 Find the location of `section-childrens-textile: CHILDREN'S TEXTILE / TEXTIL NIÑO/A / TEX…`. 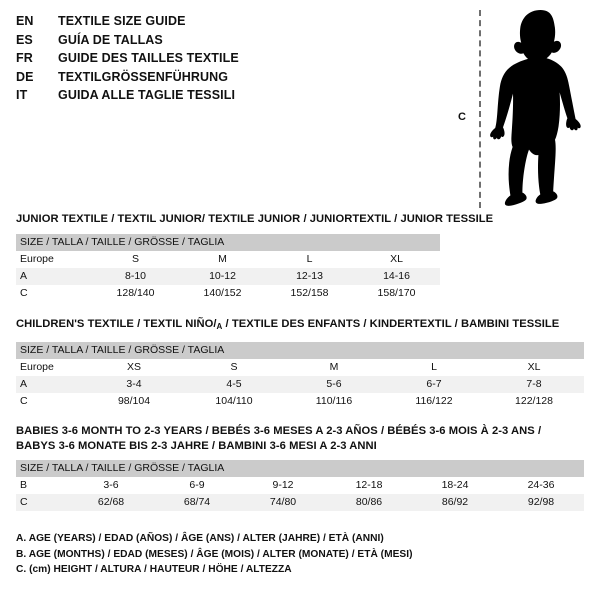

section-childrens-textile: CHILDREN'S TEXTILE / TEXTIL NIÑO/A / TEX… is located at coordinates (300, 363).